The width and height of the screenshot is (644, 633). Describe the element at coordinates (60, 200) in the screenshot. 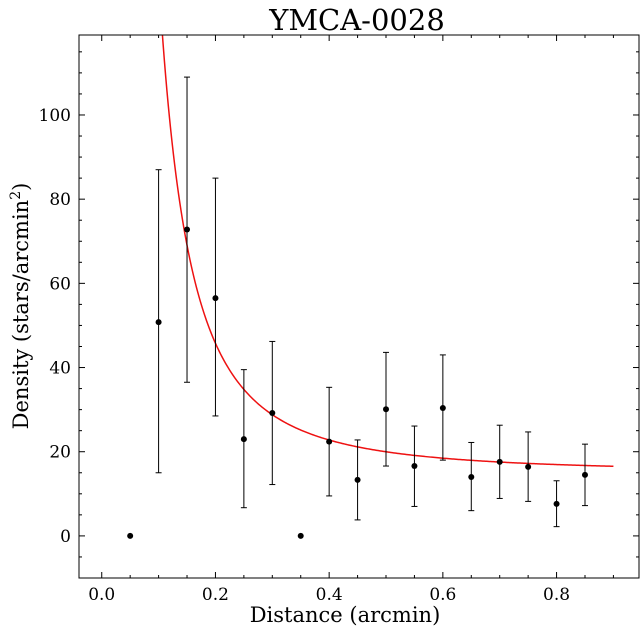

I see `y-tick-label: 80` at that location.